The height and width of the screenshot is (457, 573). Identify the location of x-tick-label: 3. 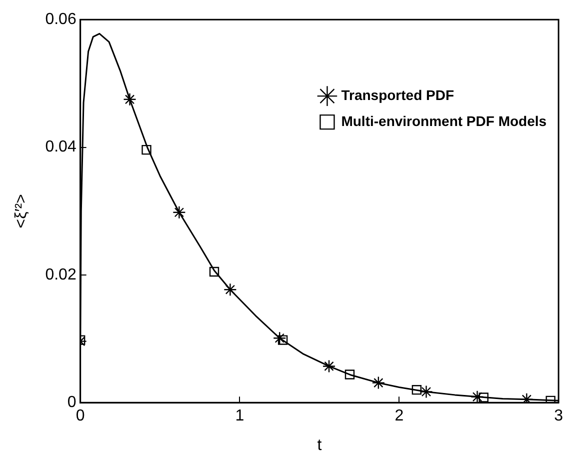
(559, 416).